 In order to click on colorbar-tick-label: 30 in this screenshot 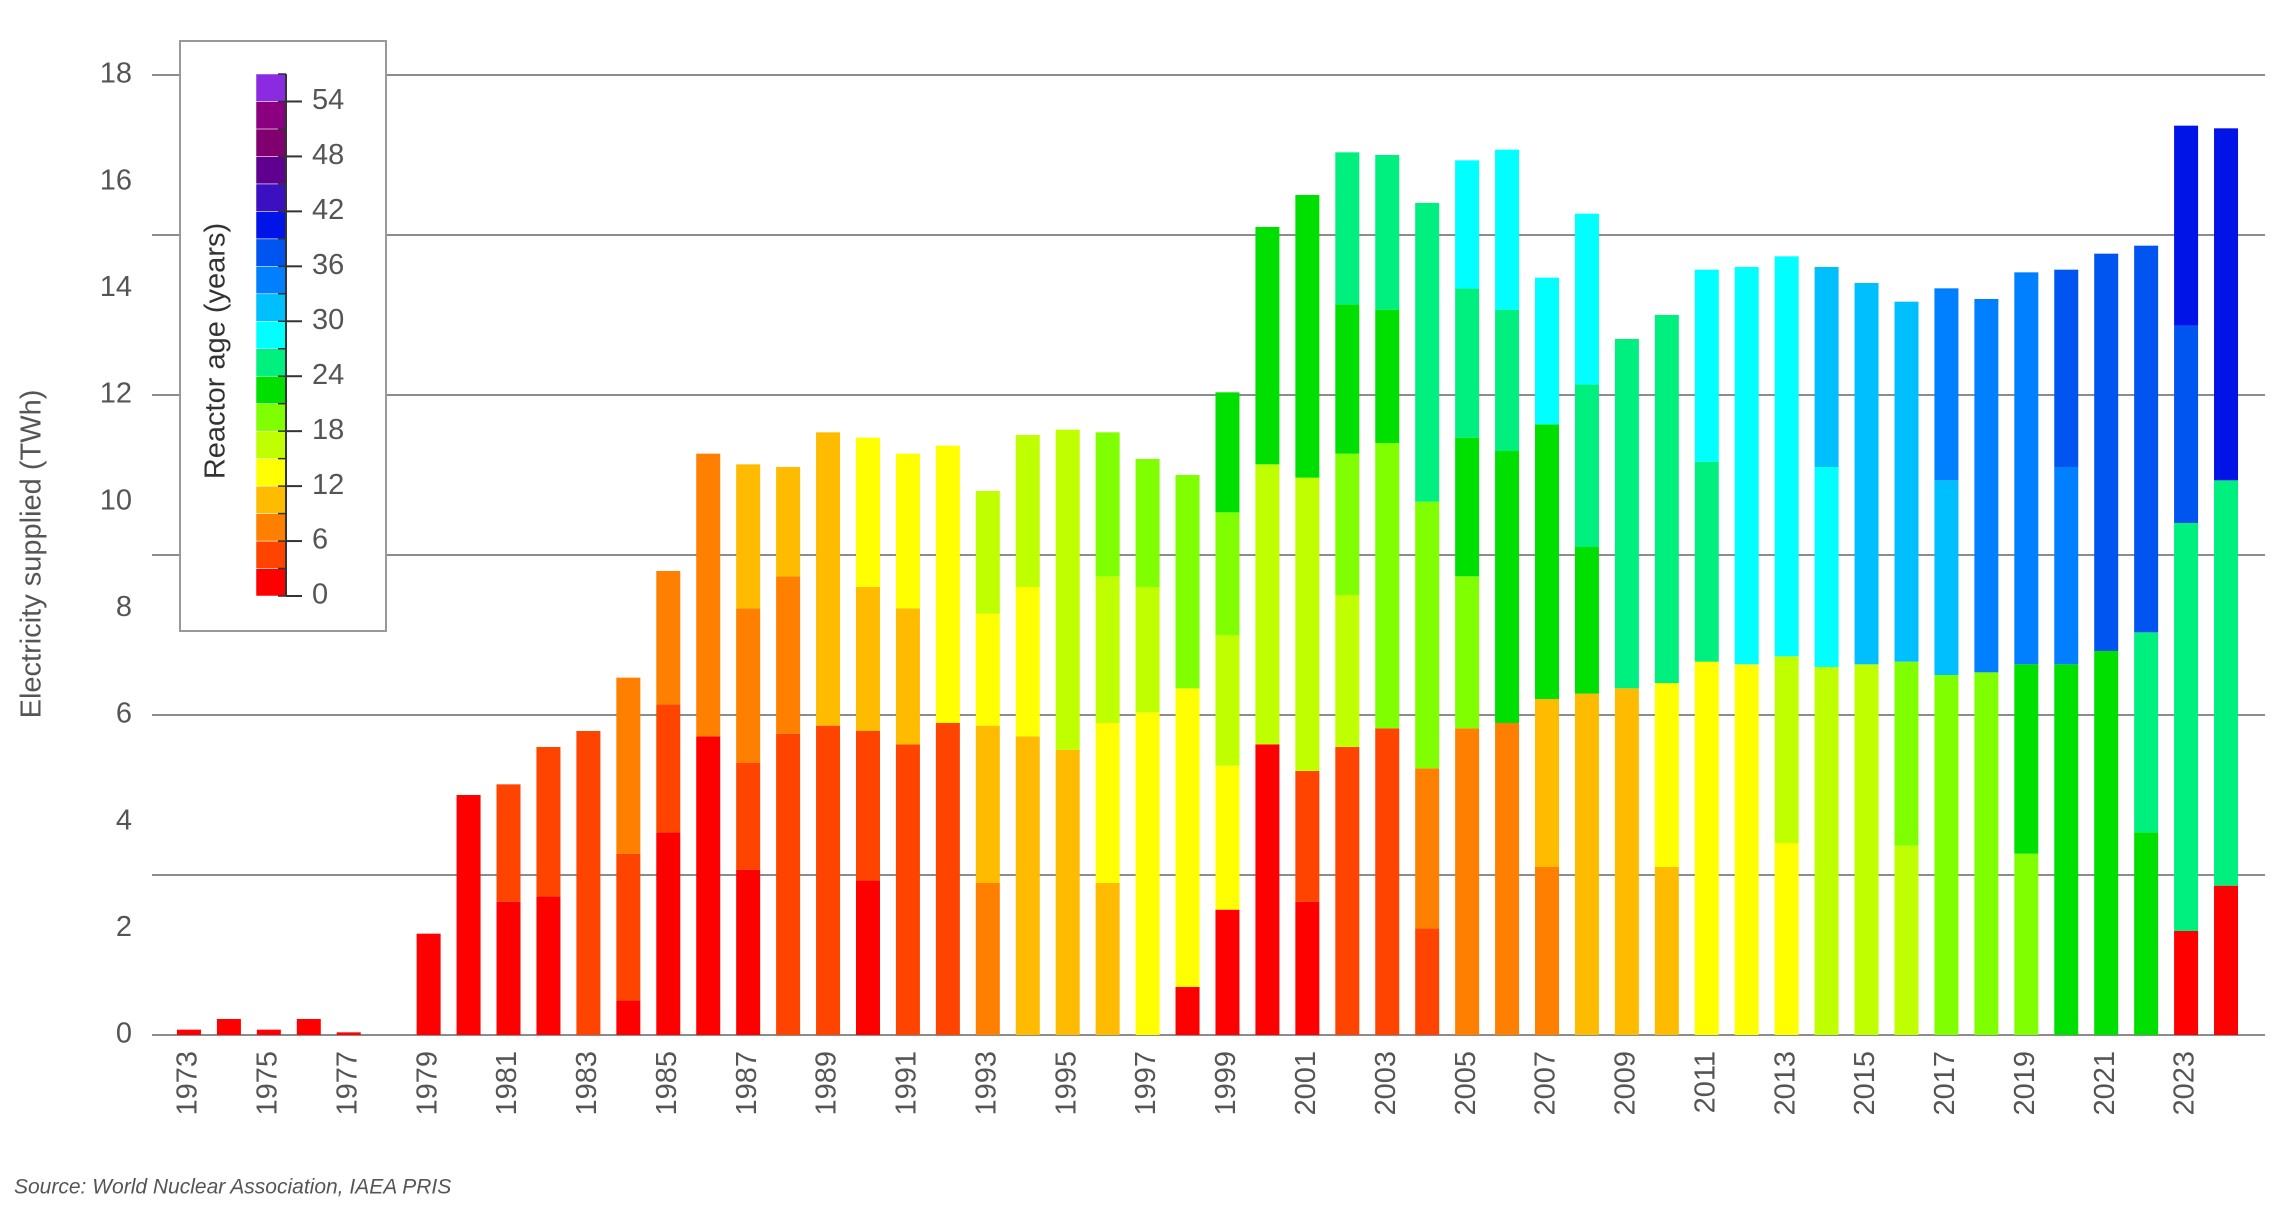, I will do `click(328, 320)`.